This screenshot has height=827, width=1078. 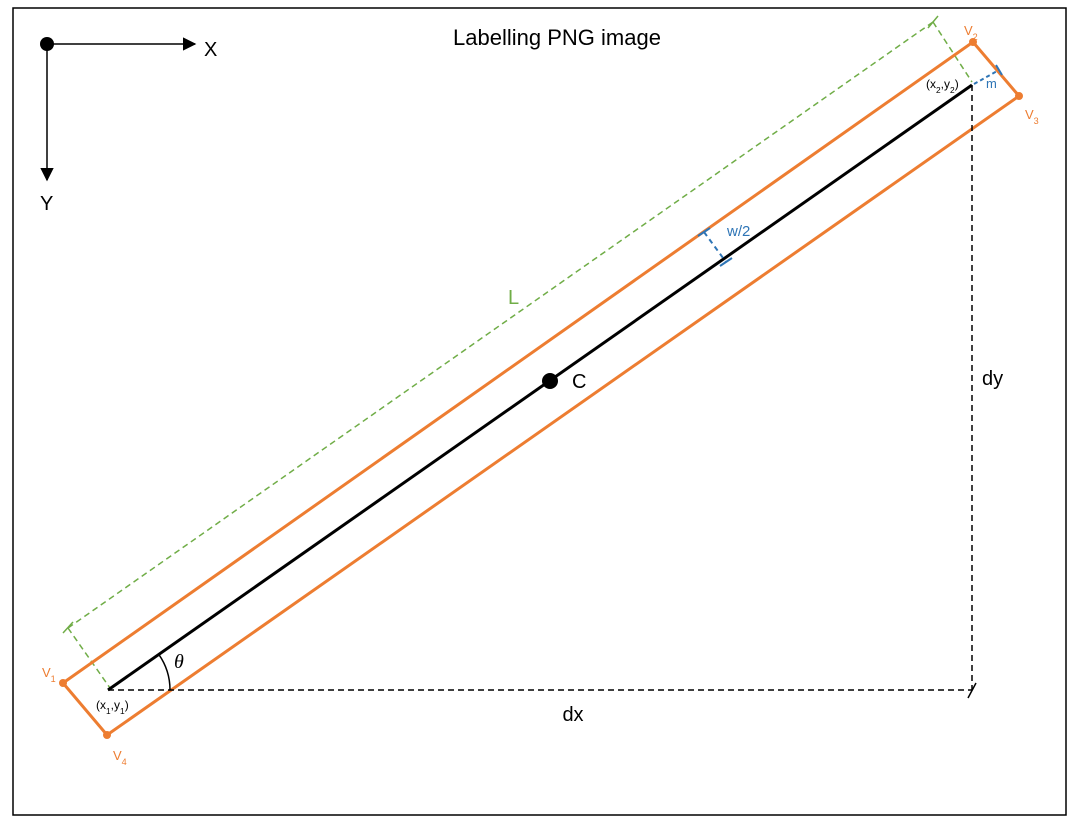 What do you see at coordinates (715, 247) in the screenshot?
I see `half-width-dimension` at bounding box center [715, 247].